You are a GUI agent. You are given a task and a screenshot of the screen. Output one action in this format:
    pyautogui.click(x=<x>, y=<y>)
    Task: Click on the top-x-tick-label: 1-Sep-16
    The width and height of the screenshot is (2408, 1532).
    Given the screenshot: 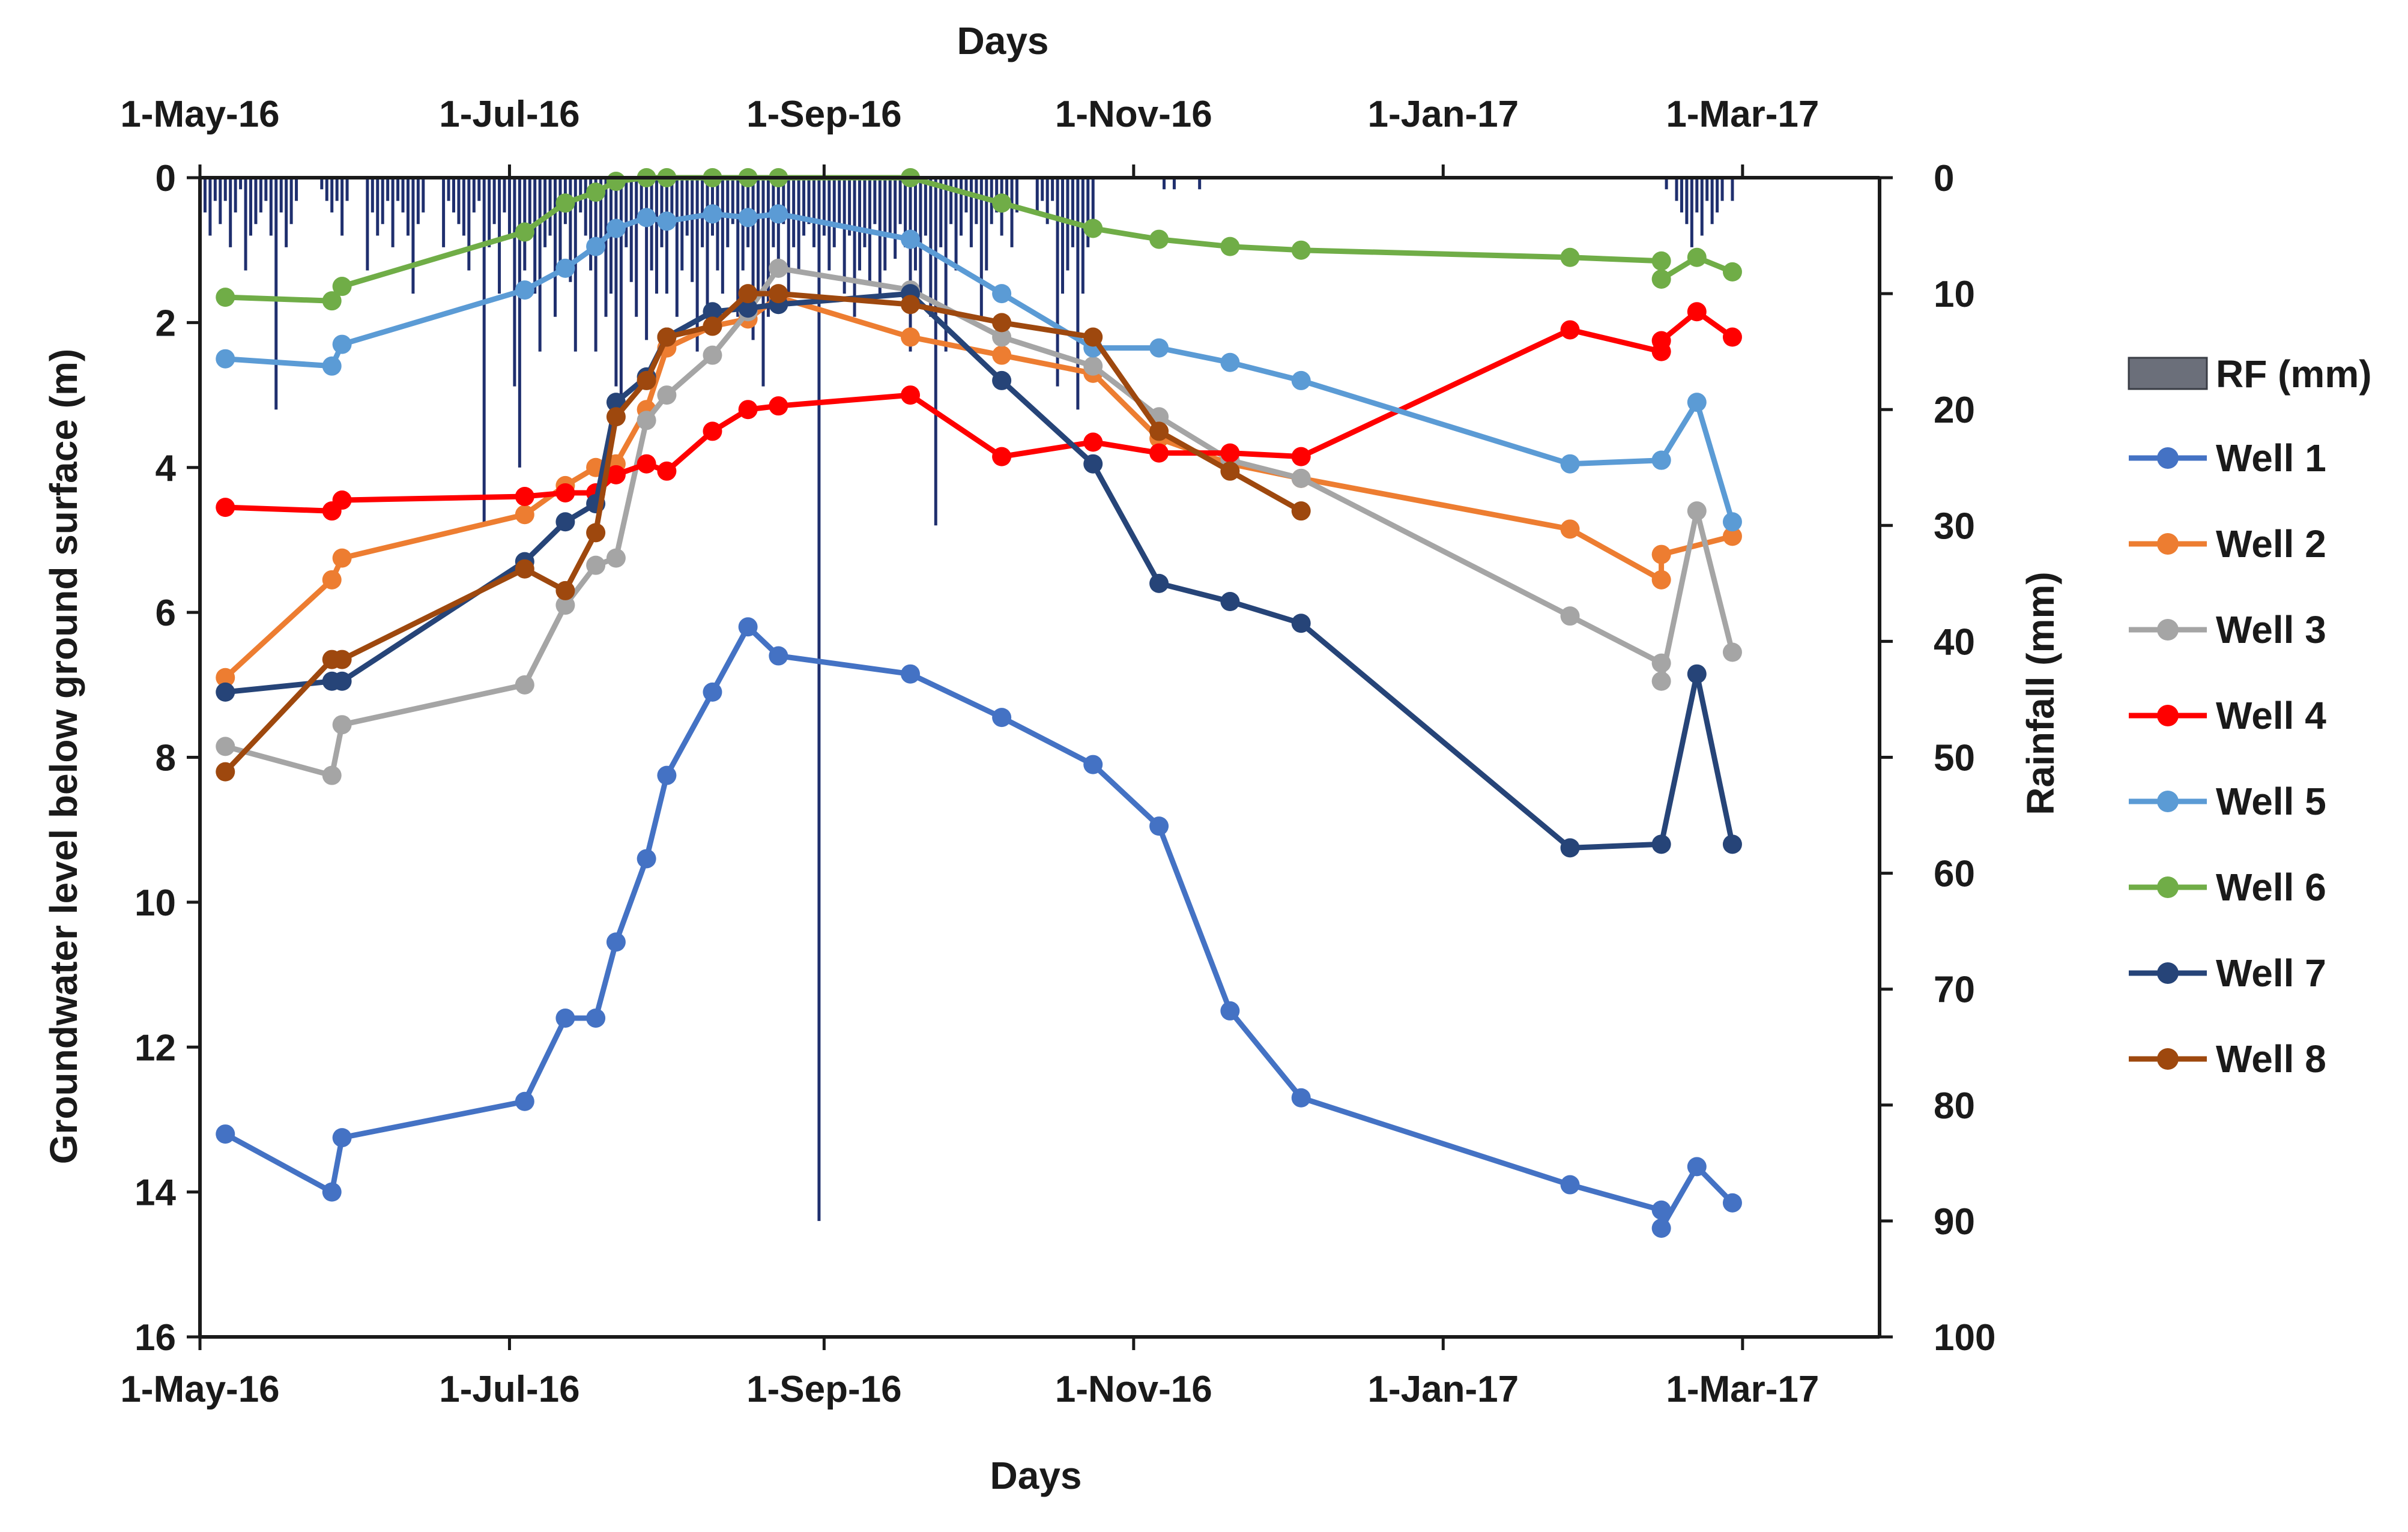 What is the action you would take?
    pyautogui.click(x=823, y=114)
    